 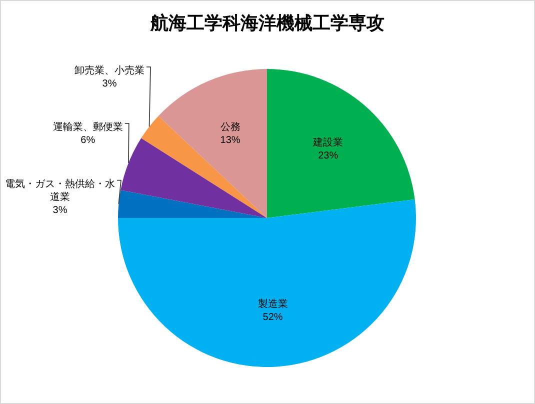 What do you see at coordinates (60, 190) in the screenshot?
I see `slice-label: 電気・ガス・熱供給・水道業` at bounding box center [60, 190].